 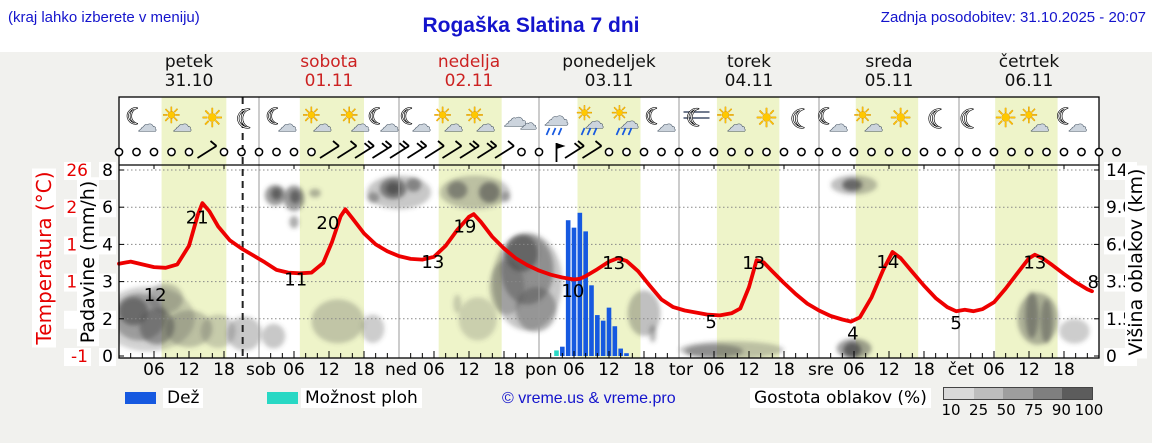 I want to click on location-hint: (kraj lahko izberete v meniju), so click(x=104, y=17).